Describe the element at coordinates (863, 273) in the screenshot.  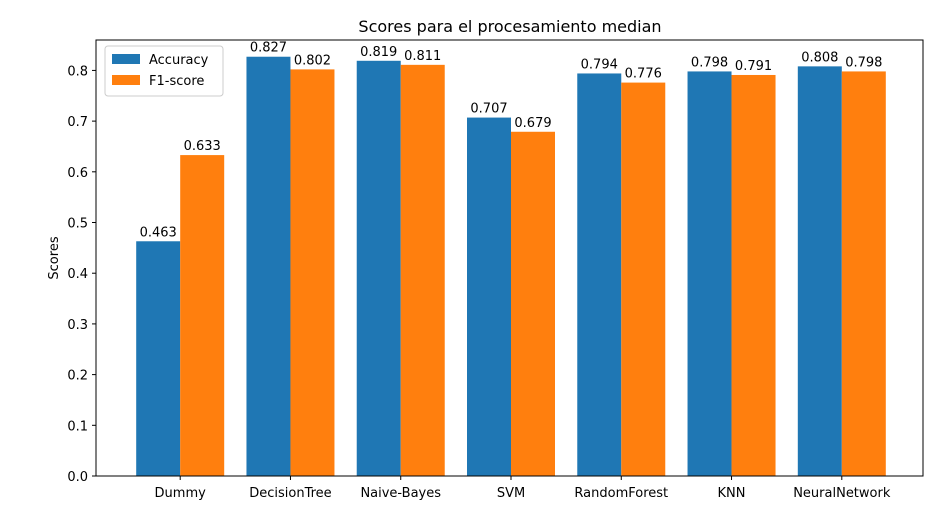
I see `bar-f1-score-neuralnetwork` at that location.